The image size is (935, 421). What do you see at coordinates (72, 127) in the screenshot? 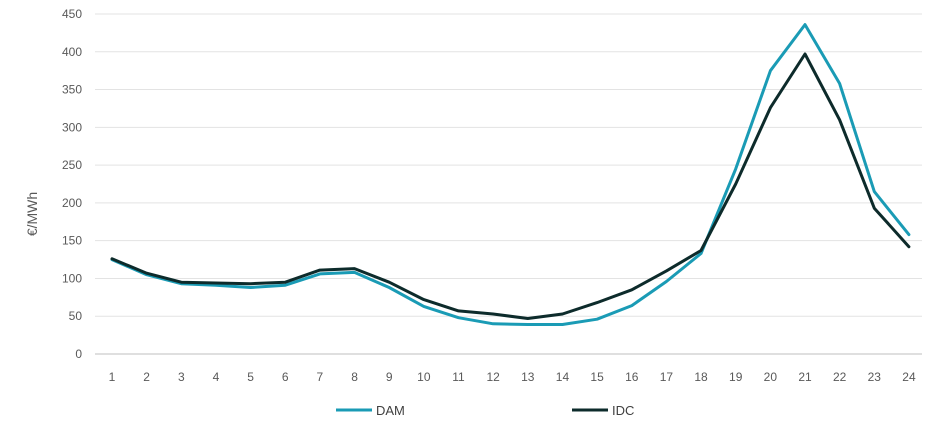
I see `y-tick-label: 300` at bounding box center [72, 127].